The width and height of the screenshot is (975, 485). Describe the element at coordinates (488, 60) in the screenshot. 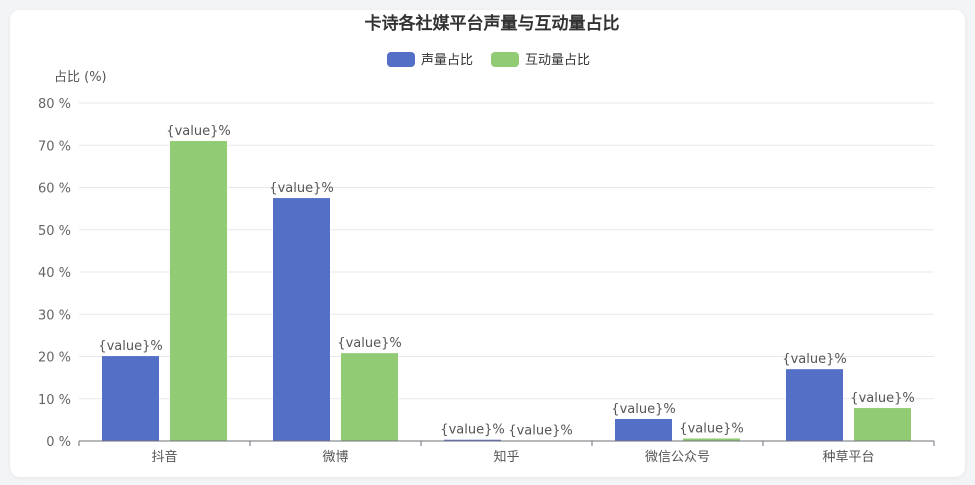

I see `legend: 声量占比 互动量占比` at that location.